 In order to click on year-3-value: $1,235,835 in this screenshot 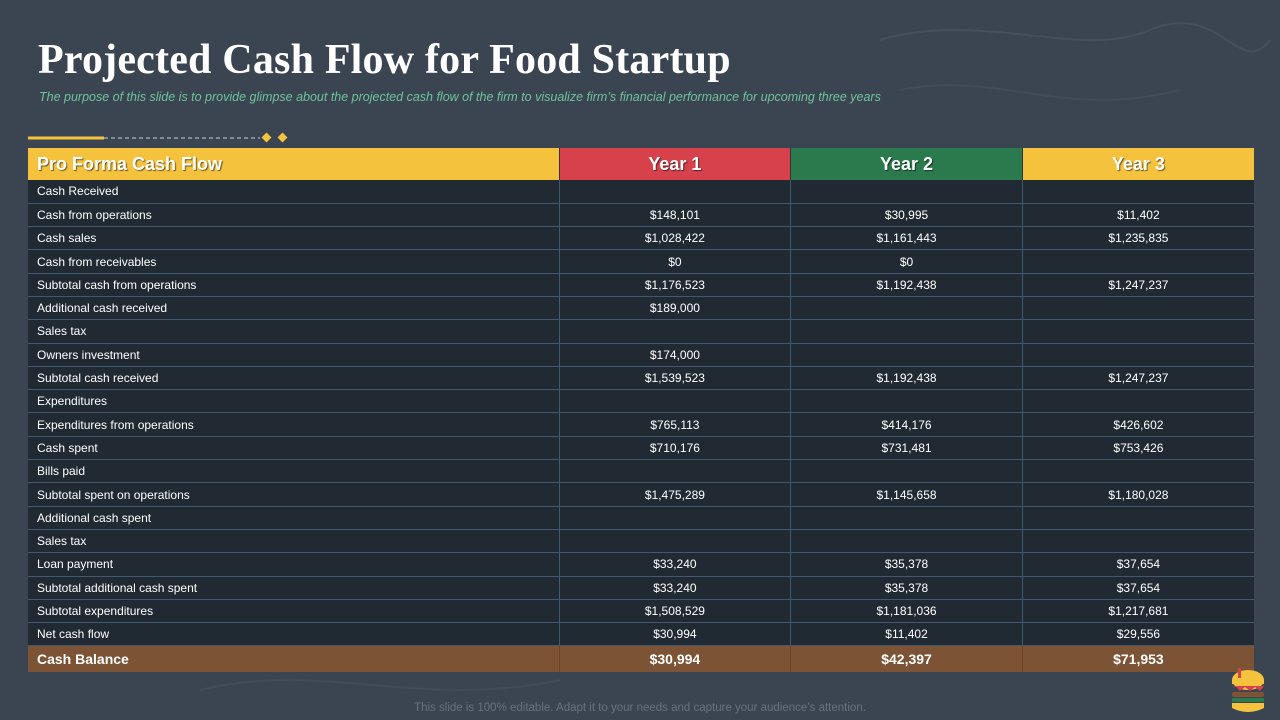, I will do `click(1138, 238)`.